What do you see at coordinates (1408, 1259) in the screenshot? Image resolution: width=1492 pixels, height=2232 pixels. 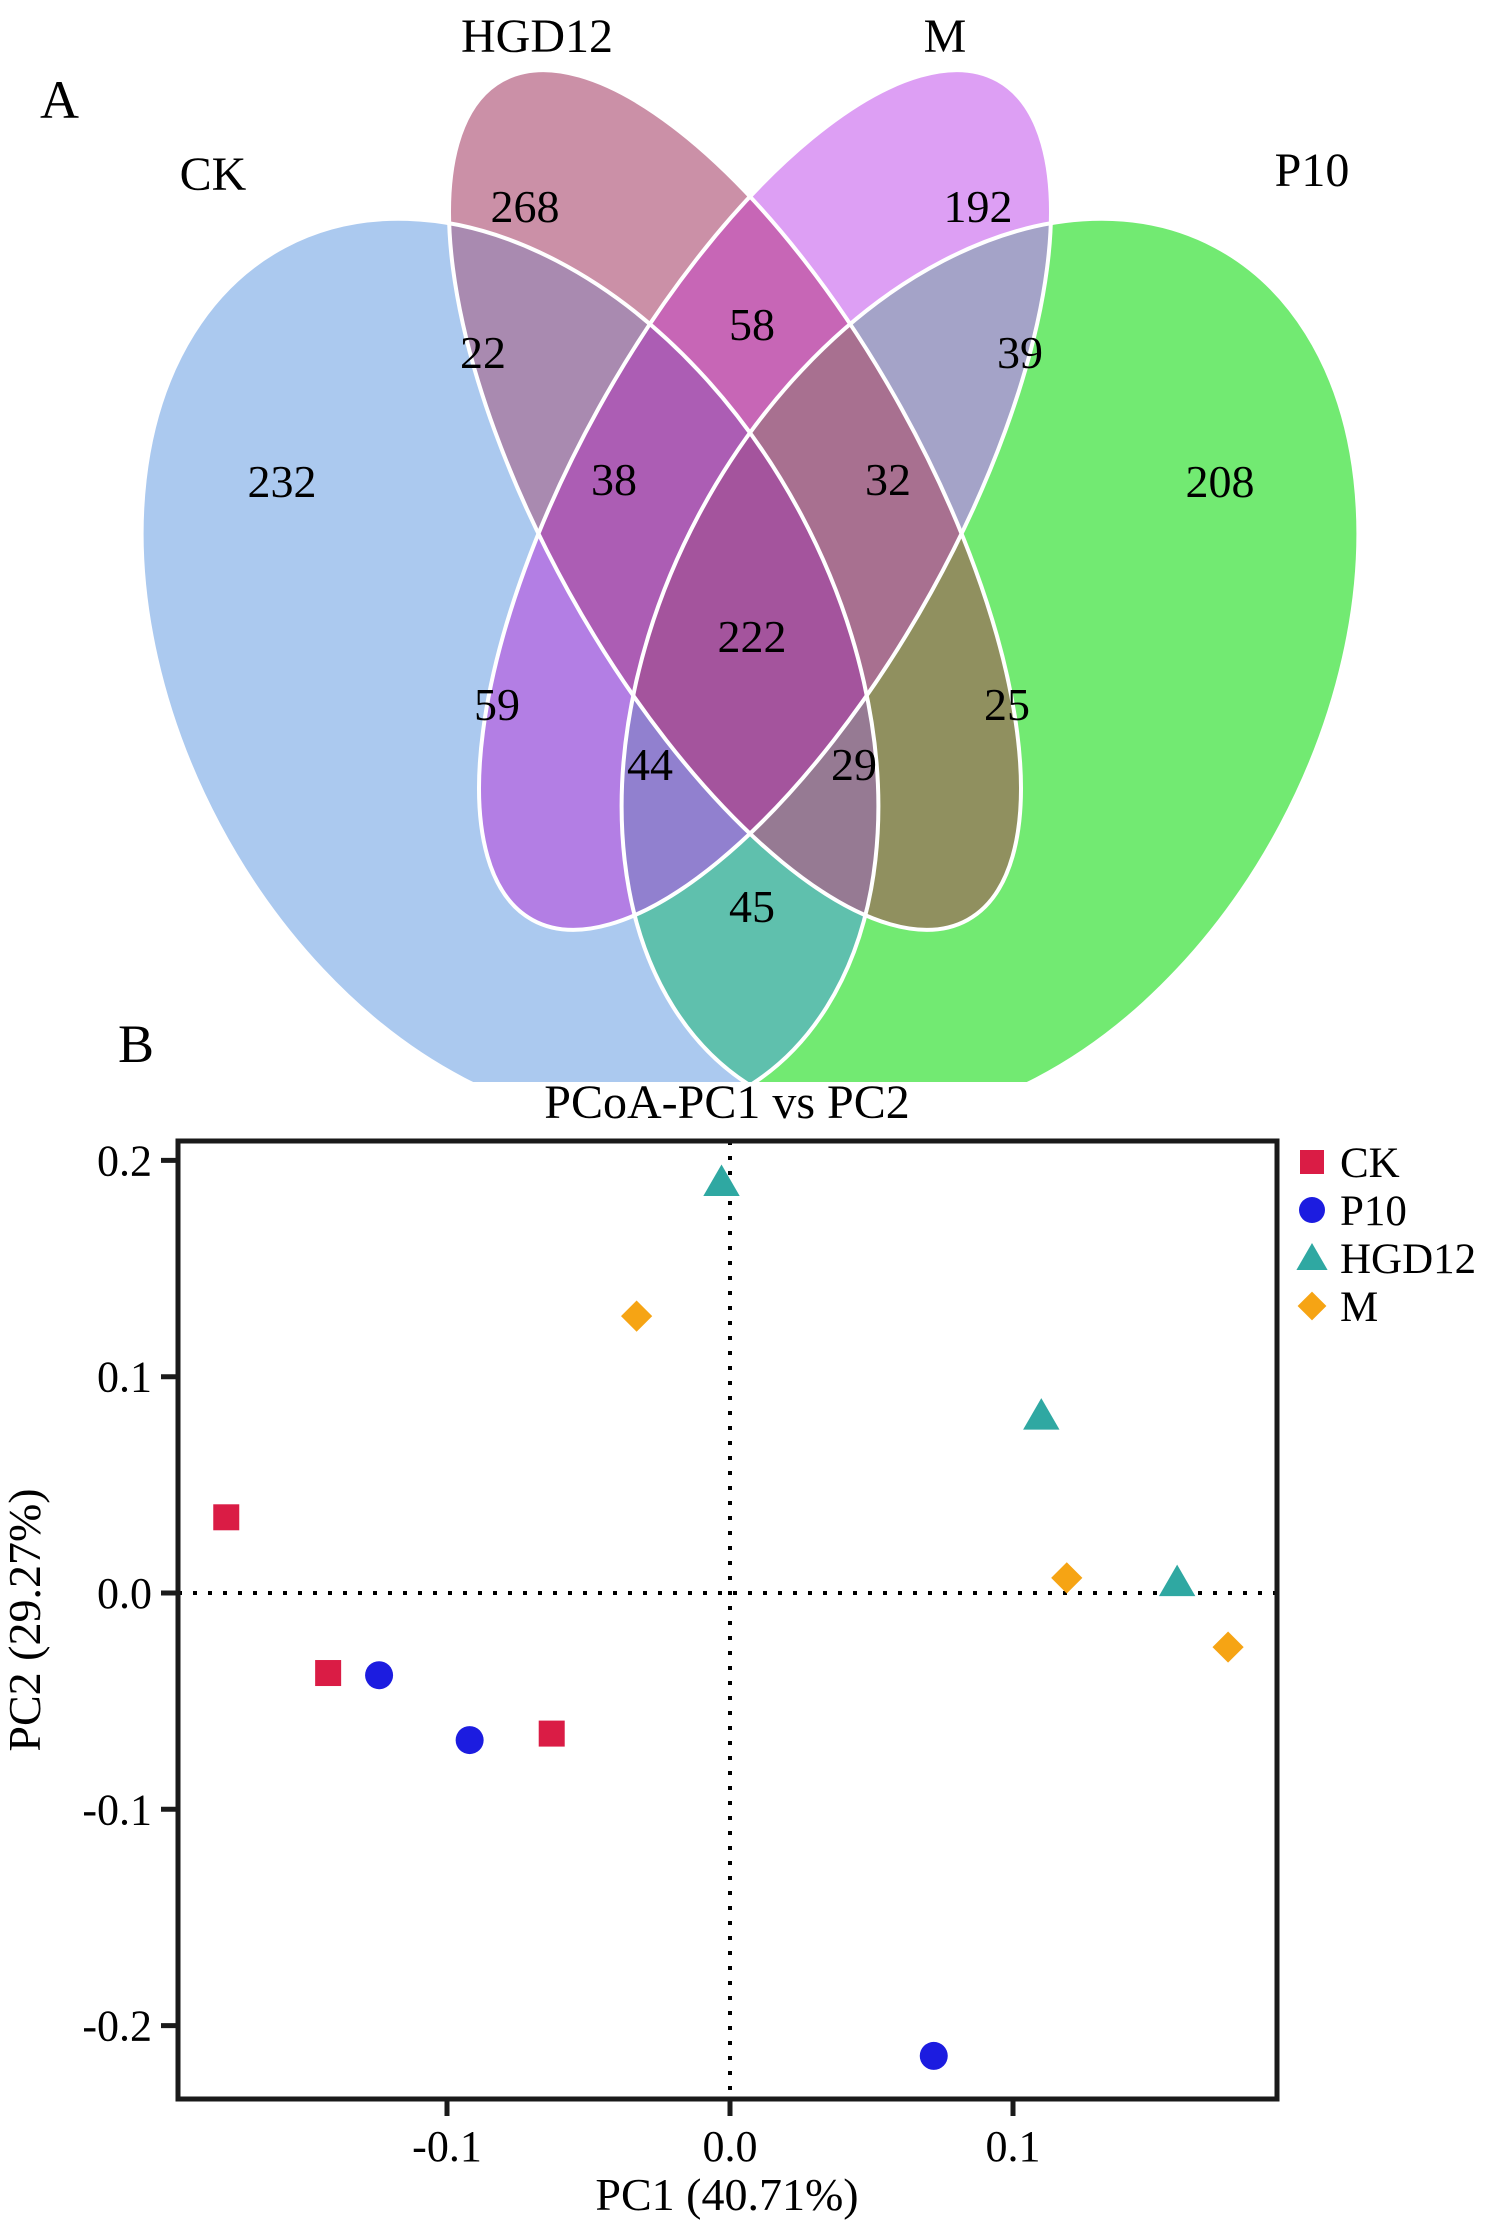 I see `legend-label-hgd12: HGD12` at bounding box center [1408, 1259].